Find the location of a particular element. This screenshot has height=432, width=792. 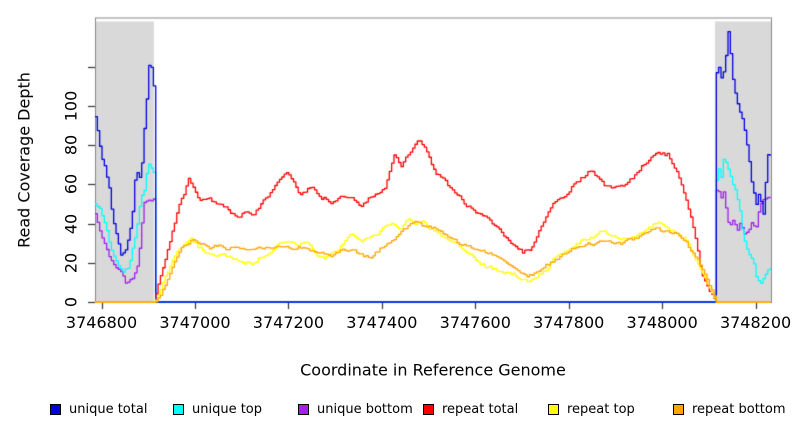

legend-label: repeat top is located at coordinates (601, 409).